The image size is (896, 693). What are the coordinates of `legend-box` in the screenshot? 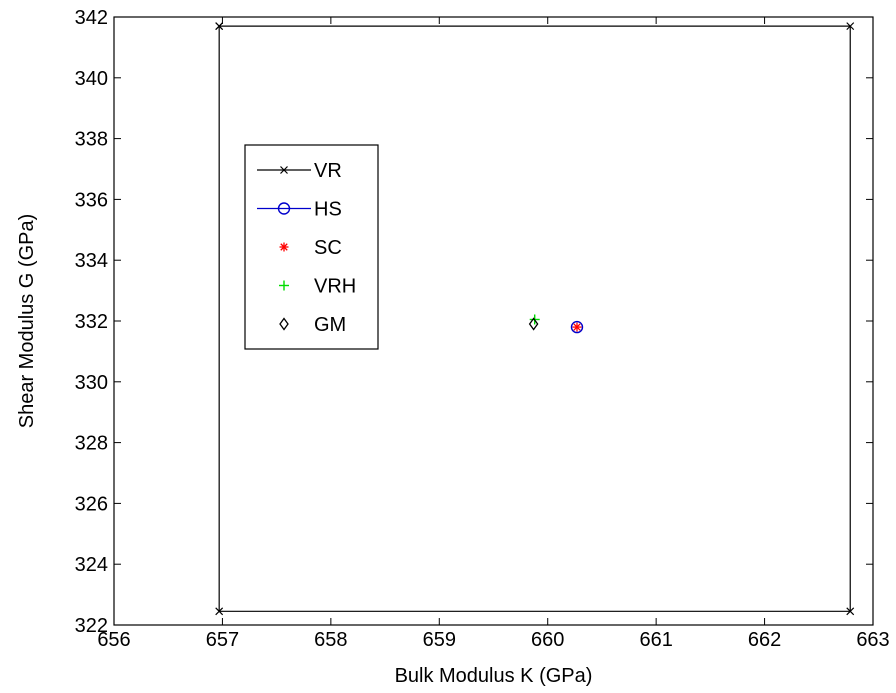 It's located at (311, 247).